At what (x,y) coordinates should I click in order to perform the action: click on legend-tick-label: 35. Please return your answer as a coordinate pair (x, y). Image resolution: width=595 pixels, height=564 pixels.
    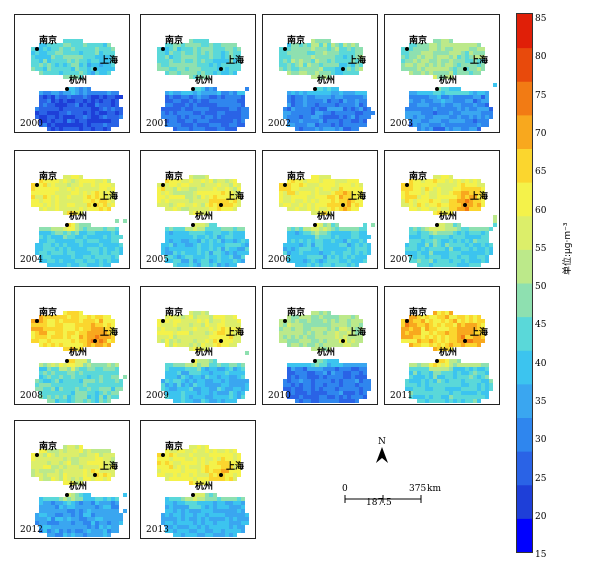
    Looking at the image, I should click on (541, 402).